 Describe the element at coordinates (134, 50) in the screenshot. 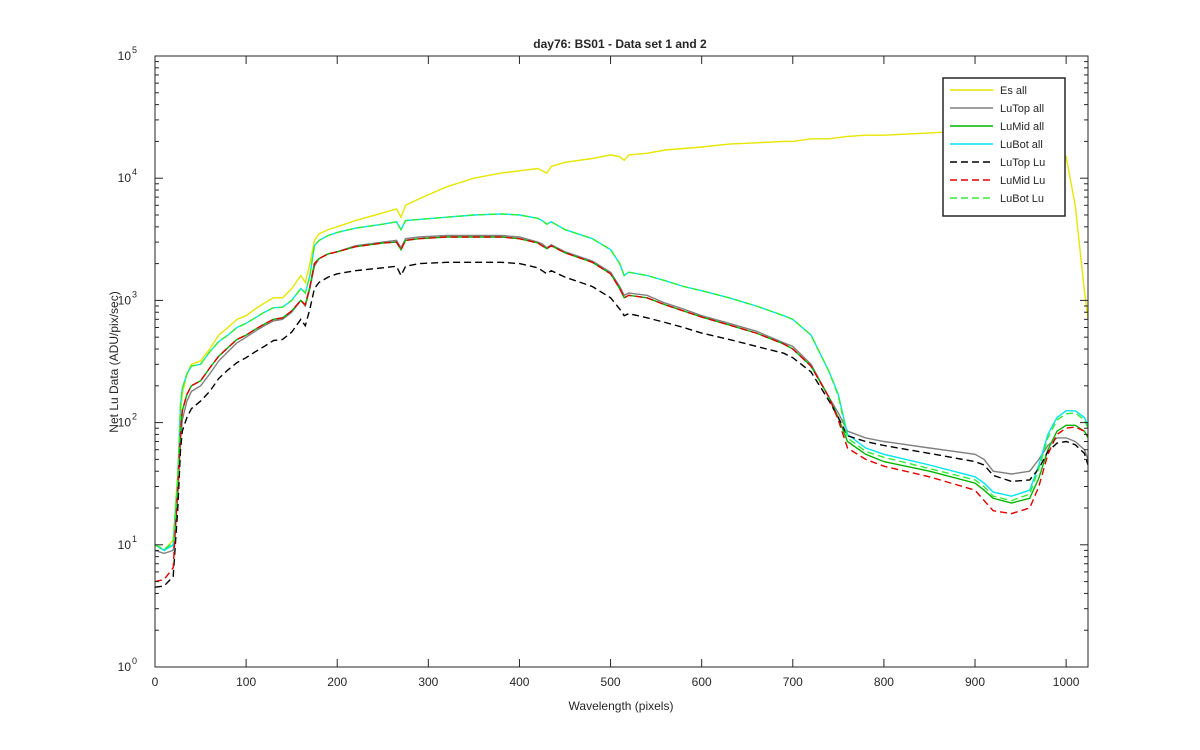

I see `y-tick-label-exponent: 5` at that location.